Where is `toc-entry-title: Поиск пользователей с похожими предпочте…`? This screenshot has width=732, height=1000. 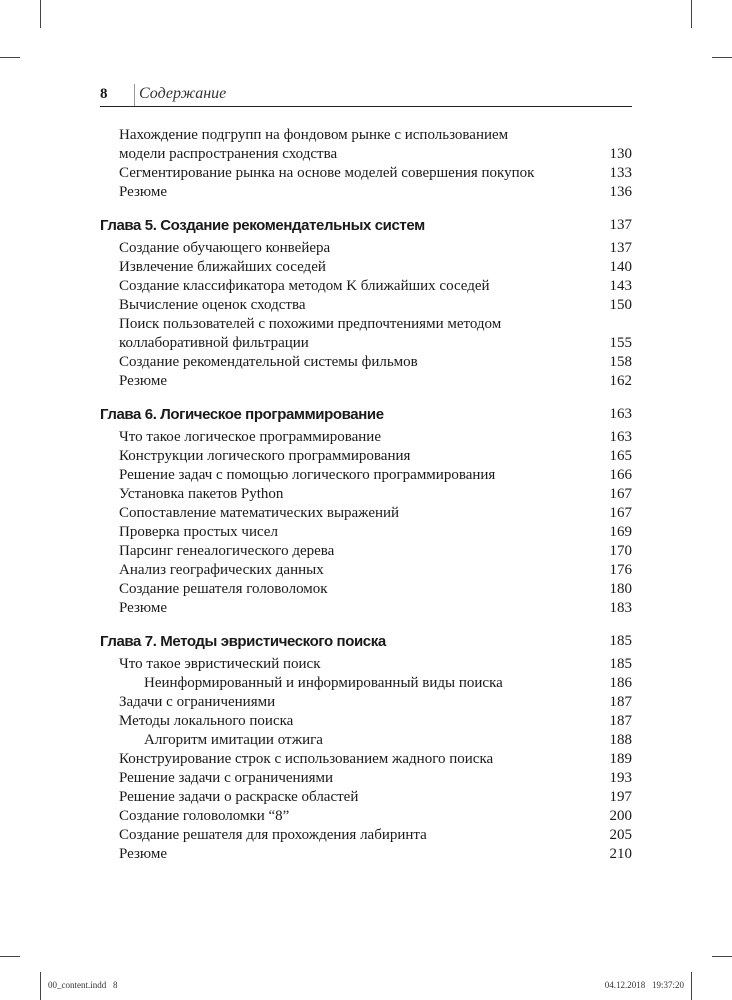 toc-entry-title: Поиск пользователей с похожими предпочте… is located at coordinates (310, 324).